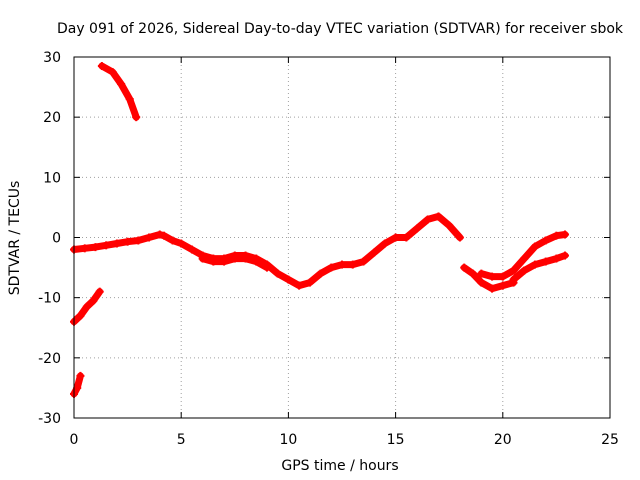  What do you see at coordinates (339, 466) in the screenshot?
I see `x-axis-label: GPS time / hours` at bounding box center [339, 466].